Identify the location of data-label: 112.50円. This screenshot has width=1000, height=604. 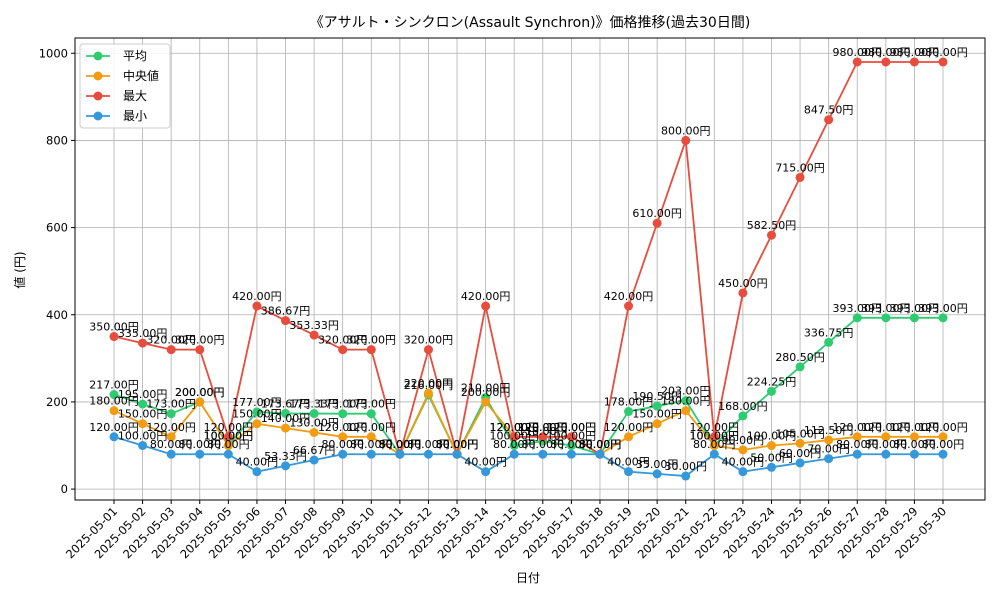
(829, 430).